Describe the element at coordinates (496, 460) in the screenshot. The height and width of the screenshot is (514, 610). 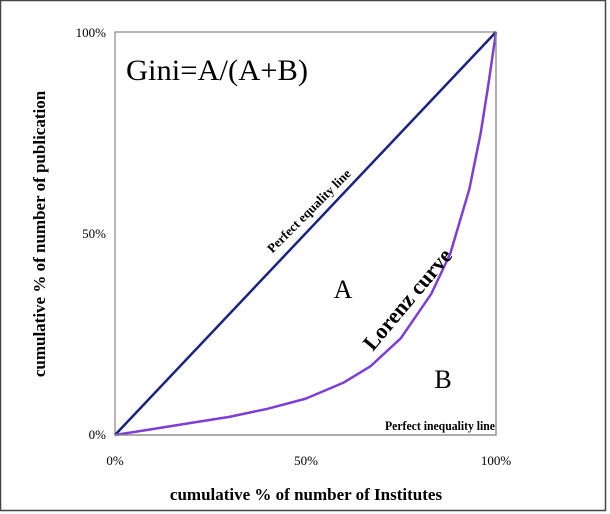
I see `x-tick-100: 100%` at that location.